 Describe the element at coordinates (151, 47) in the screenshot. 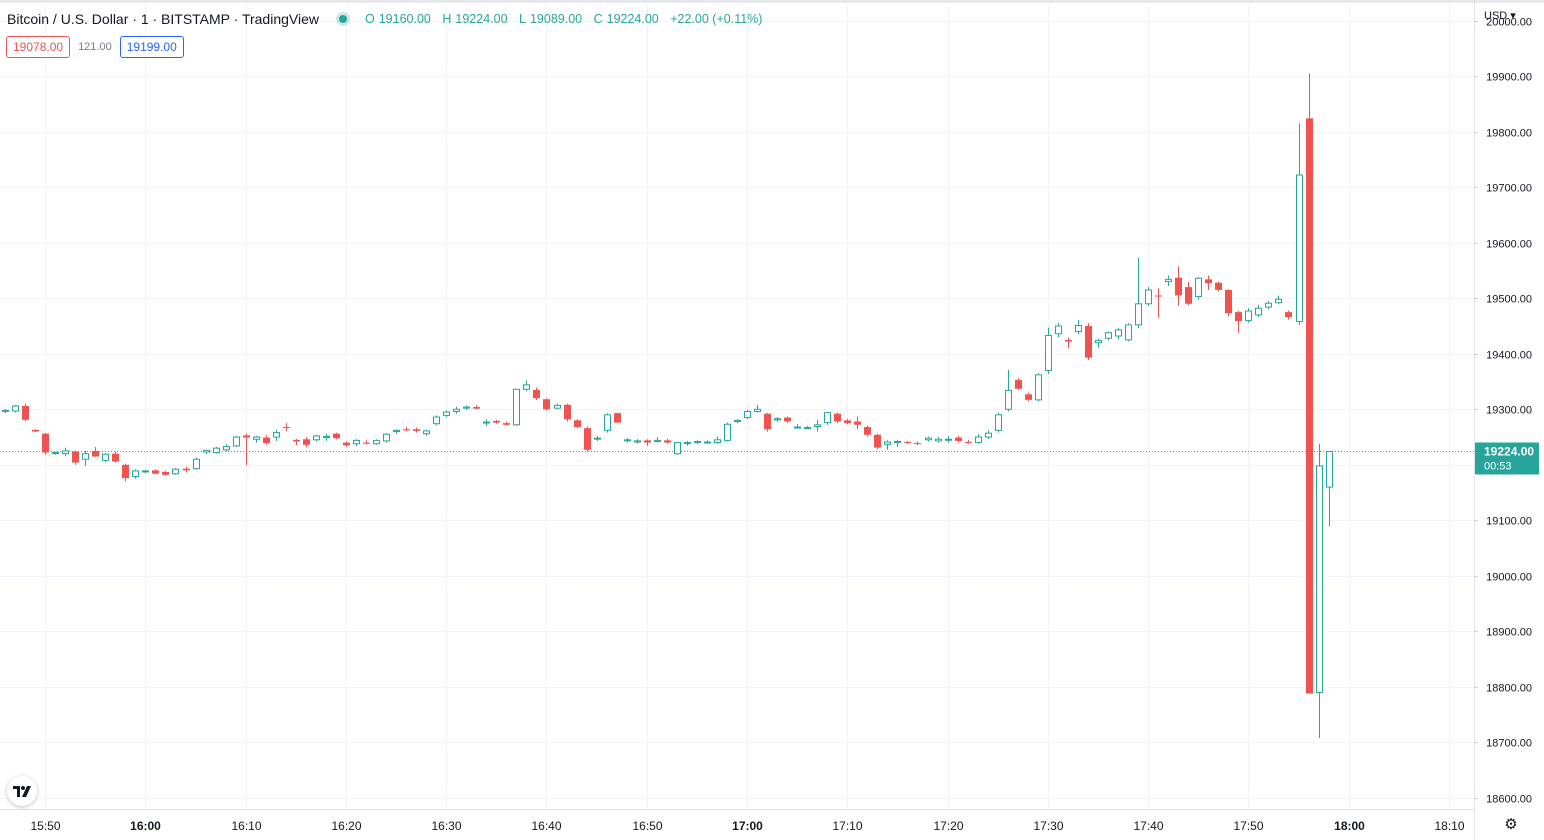

I see `buy-button: 19199.00` at that location.